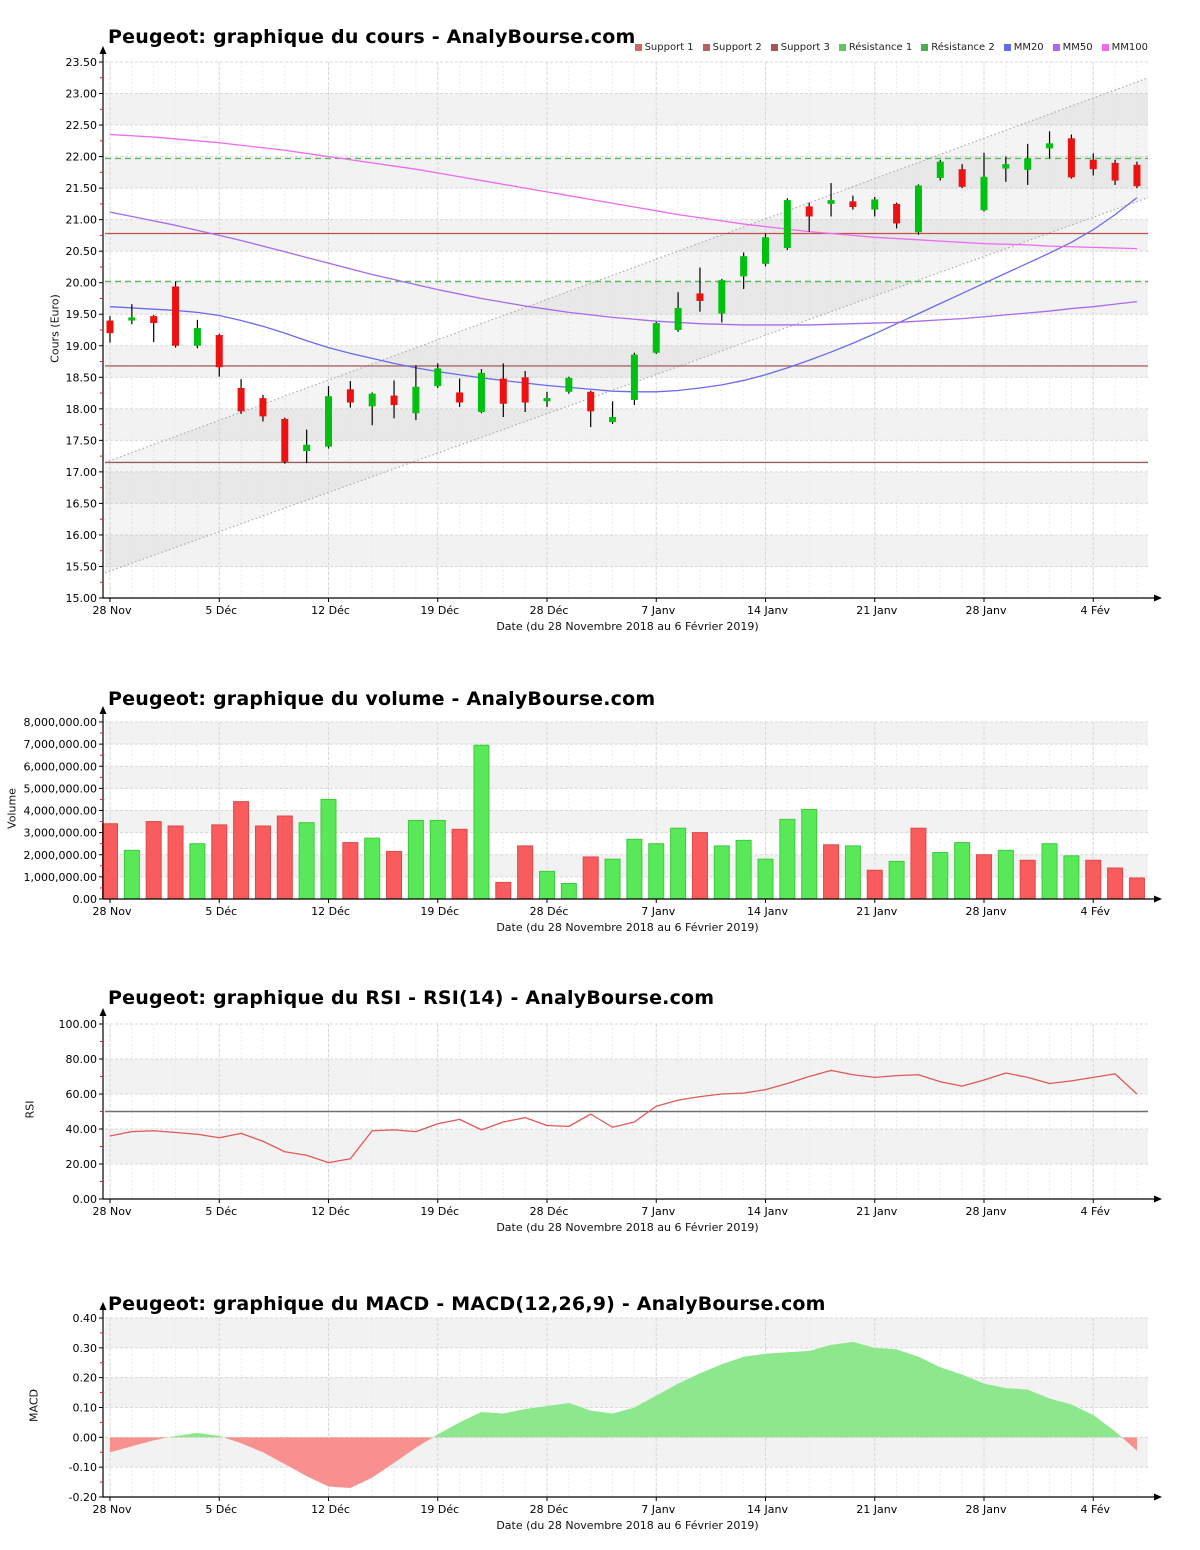  I want to click on svg-text: 20.50, so click(82, 251).